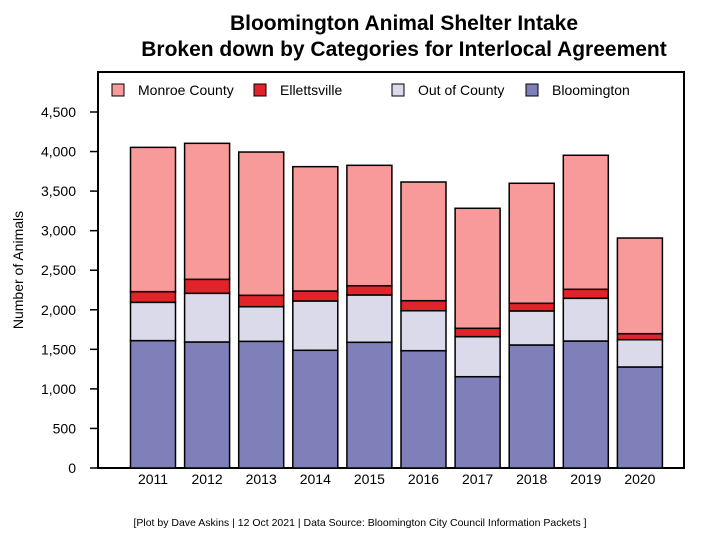  Describe the element at coordinates (153, 479) in the screenshot. I see `x-tick-label: 2011` at that location.